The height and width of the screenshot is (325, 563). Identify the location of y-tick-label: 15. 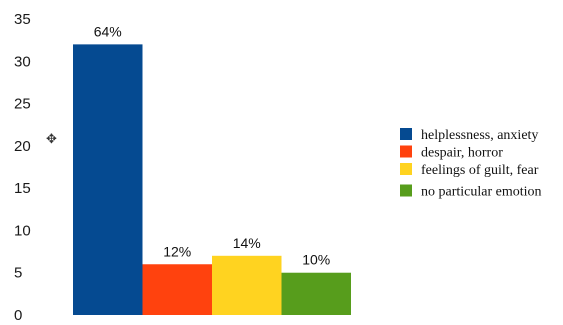
(22, 188).